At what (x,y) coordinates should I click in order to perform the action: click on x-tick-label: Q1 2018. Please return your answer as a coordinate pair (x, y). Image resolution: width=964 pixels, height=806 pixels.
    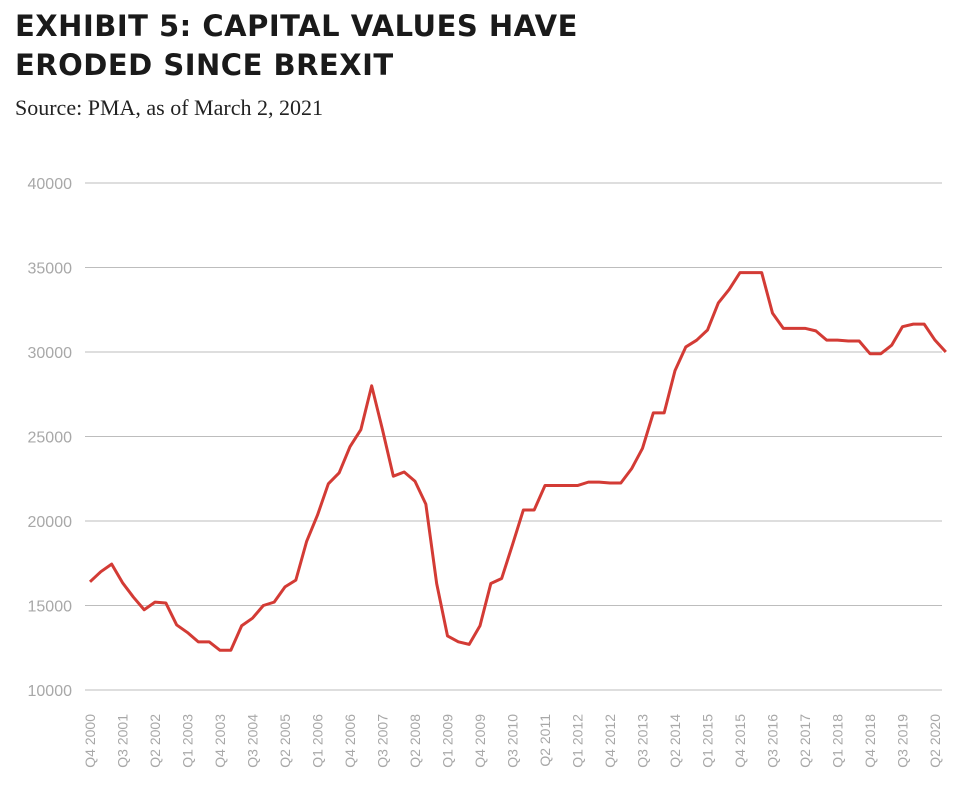
    Looking at the image, I should click on (838, 741).